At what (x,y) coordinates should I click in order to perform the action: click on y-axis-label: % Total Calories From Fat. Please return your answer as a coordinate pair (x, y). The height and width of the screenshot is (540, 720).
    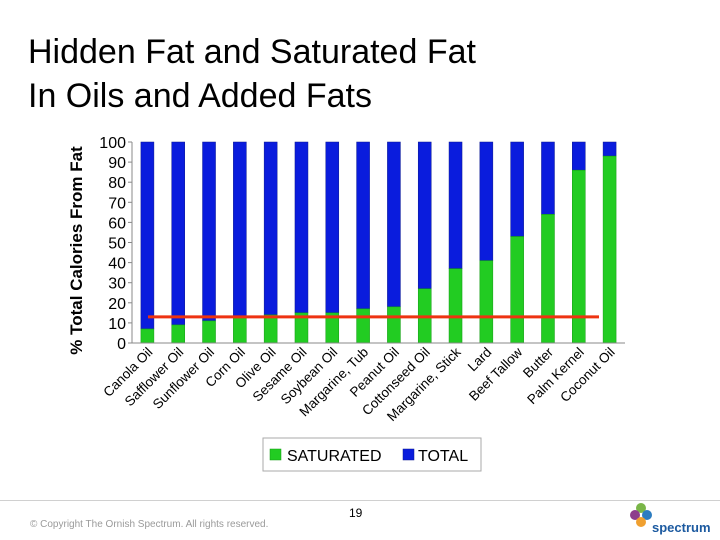
    Looking at the image, I should click on (76, 250).